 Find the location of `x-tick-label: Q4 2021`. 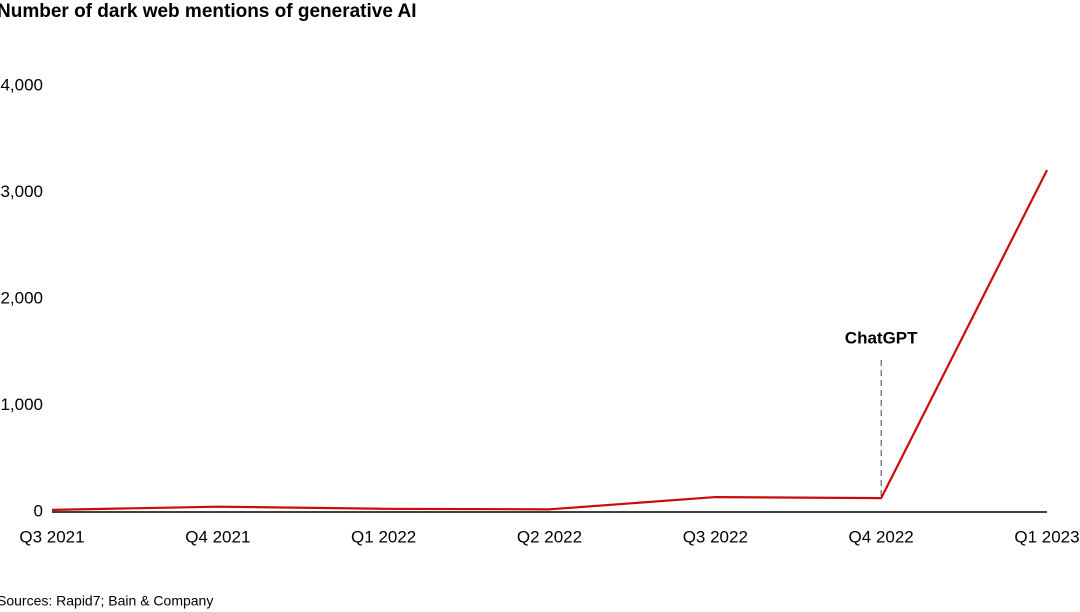

x-tick-label: Q4 2021 is located at coordinates (217, 536).